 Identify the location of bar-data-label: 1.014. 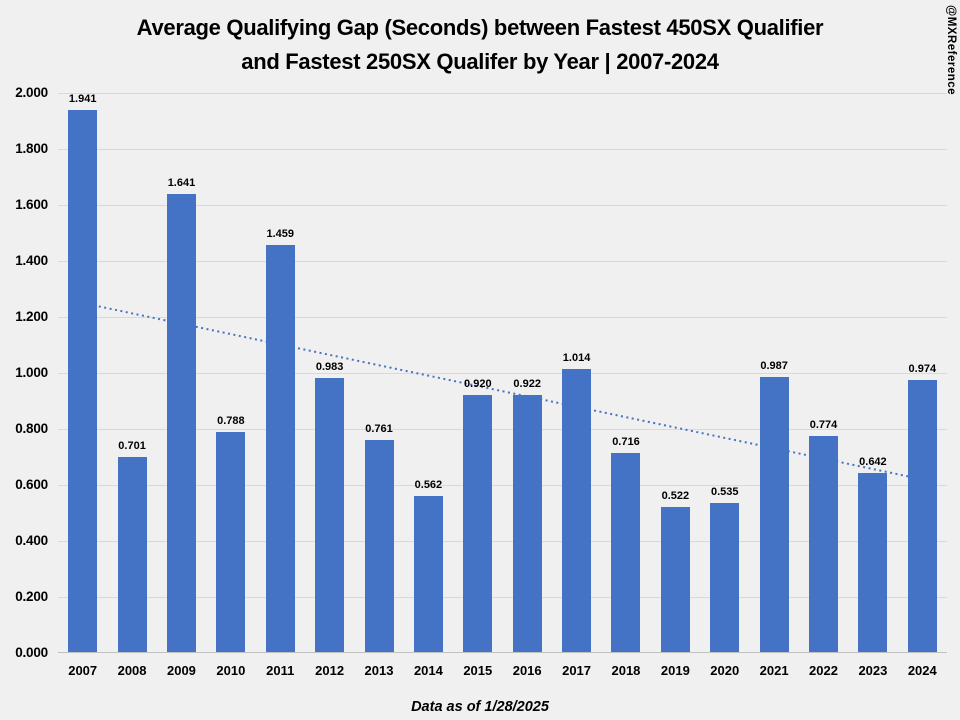
(576, 358).